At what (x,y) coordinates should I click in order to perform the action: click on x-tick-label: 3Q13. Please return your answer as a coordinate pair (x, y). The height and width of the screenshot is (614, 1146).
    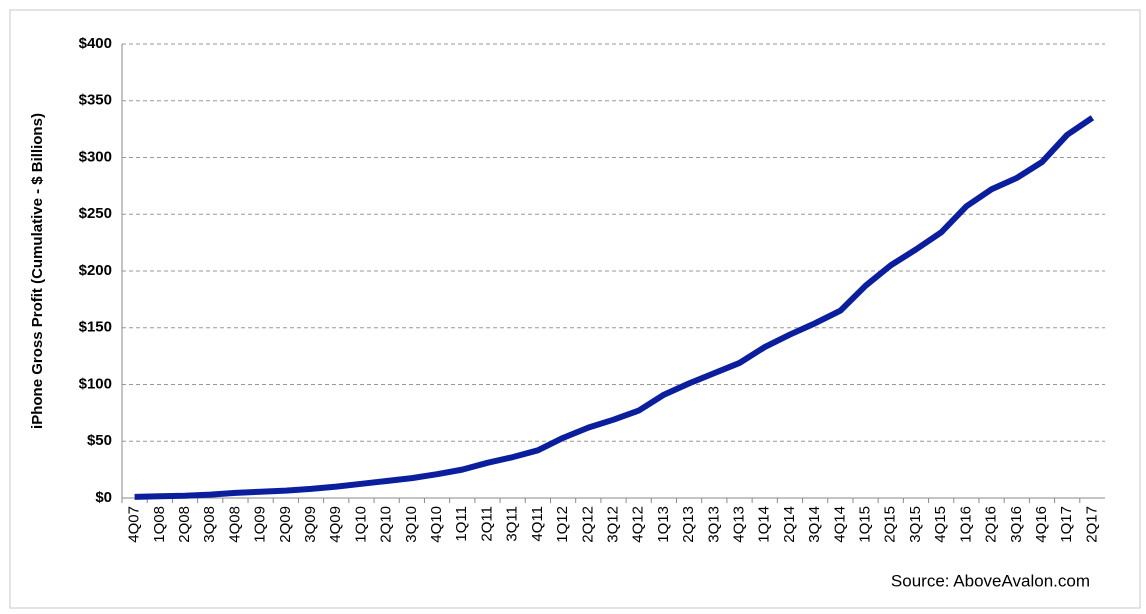
    Looking at the image, I should click on (713, 524).